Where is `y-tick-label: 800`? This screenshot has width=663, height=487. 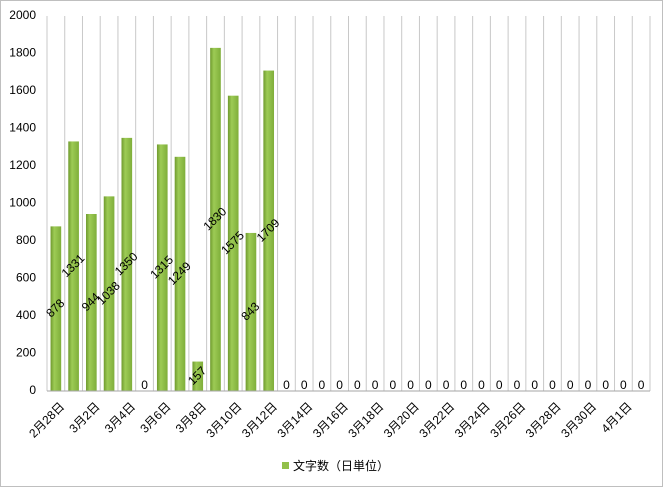 y-tick-label: 800 is located at coordinates (26, 240).